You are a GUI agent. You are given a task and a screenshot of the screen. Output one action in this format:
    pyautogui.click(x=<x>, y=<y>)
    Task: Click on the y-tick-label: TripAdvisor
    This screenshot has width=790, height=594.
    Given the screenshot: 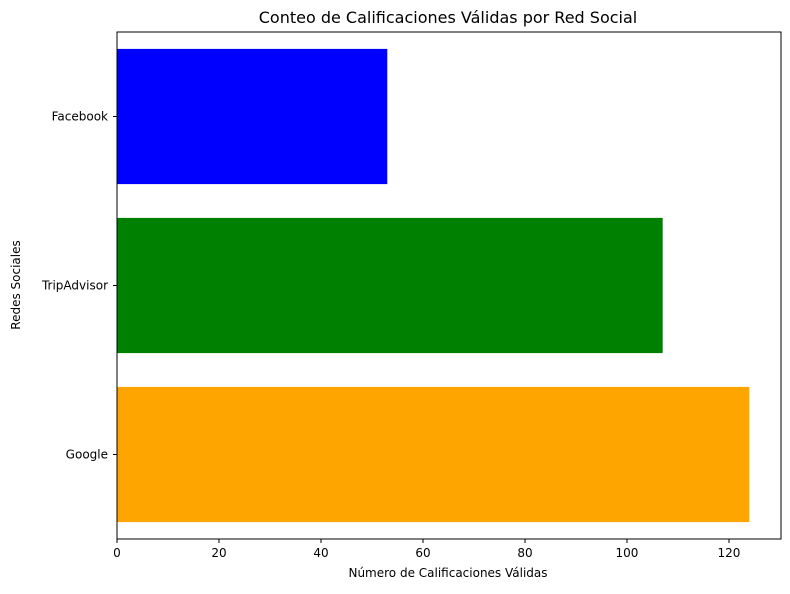 What is the action you would take?
    pyautogui.click(x=74, y=286)
    